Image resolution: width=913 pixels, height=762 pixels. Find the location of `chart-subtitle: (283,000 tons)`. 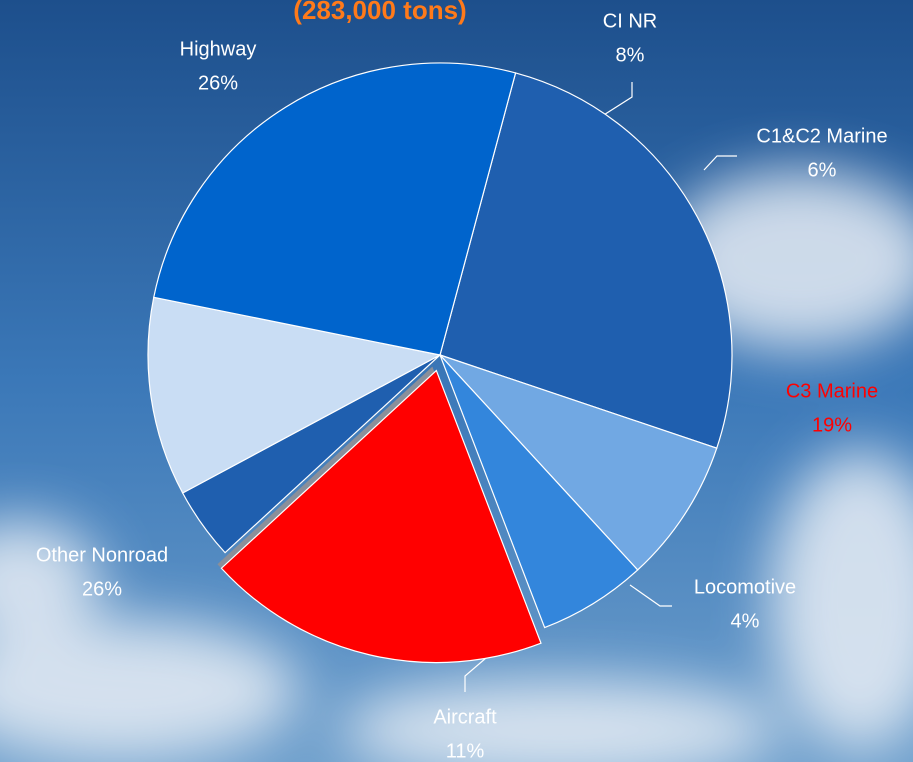

chart-subtitle: (283,000 tons) is located at coordinates (379, 12).